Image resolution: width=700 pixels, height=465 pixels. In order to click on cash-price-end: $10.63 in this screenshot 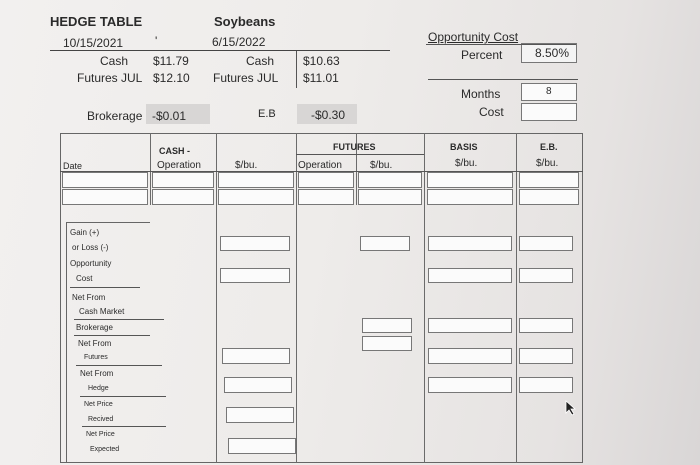, I will do `click(321, 61)`.